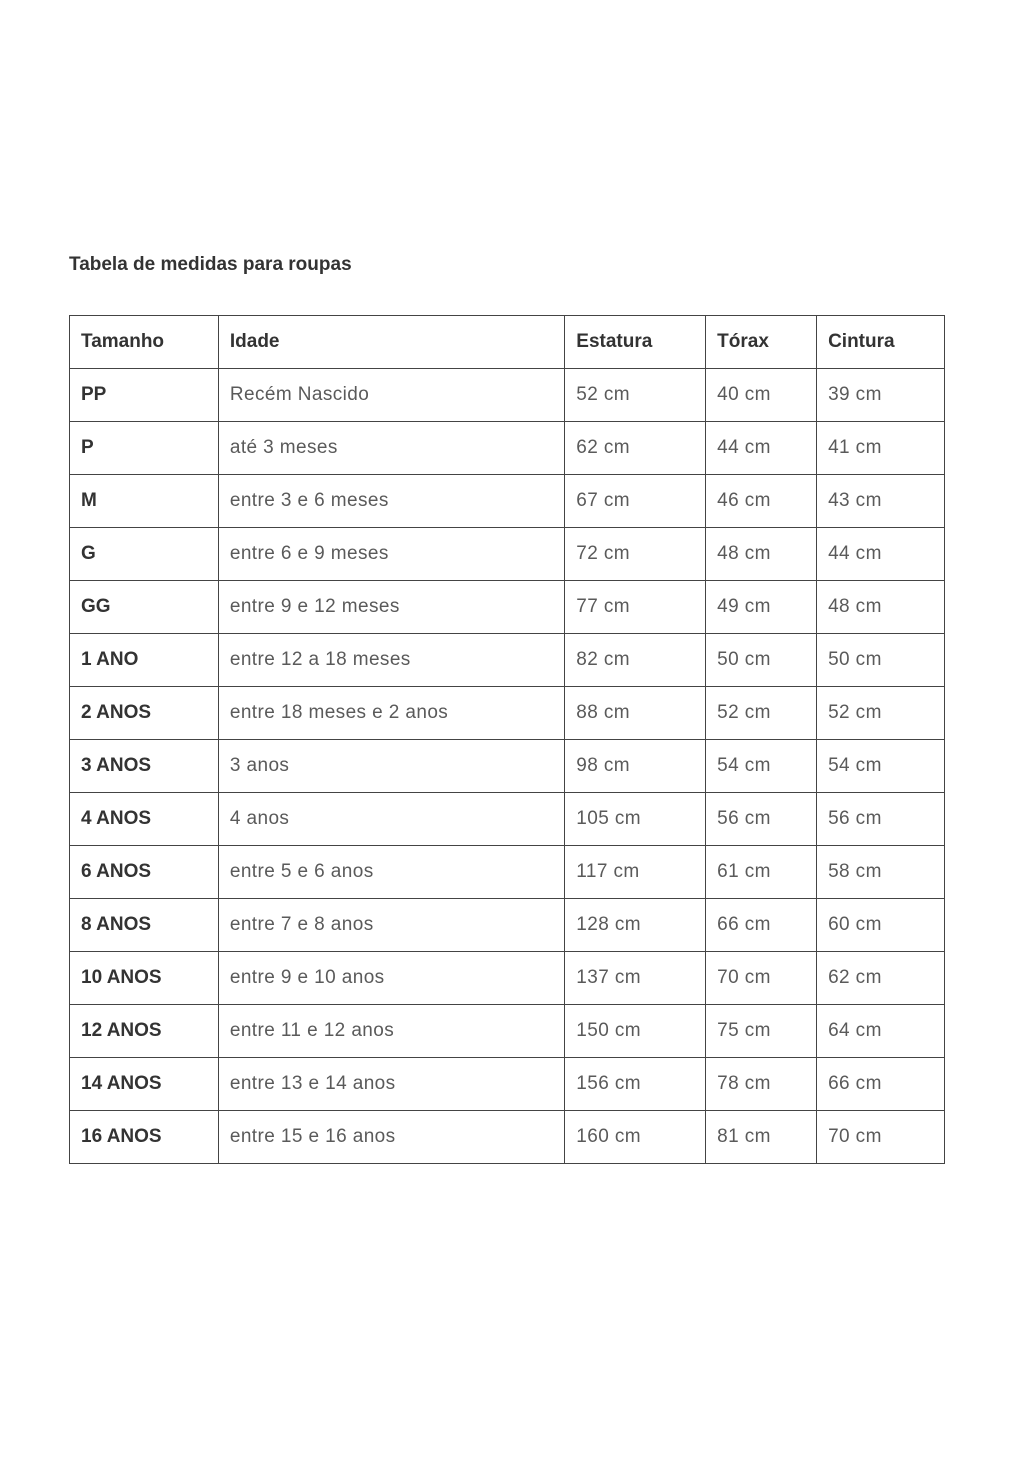  What do you see at coordinates (144, 872) in the screenshot?
I see `cell-size: 6 ANOS` at bounding box center [144, 872].